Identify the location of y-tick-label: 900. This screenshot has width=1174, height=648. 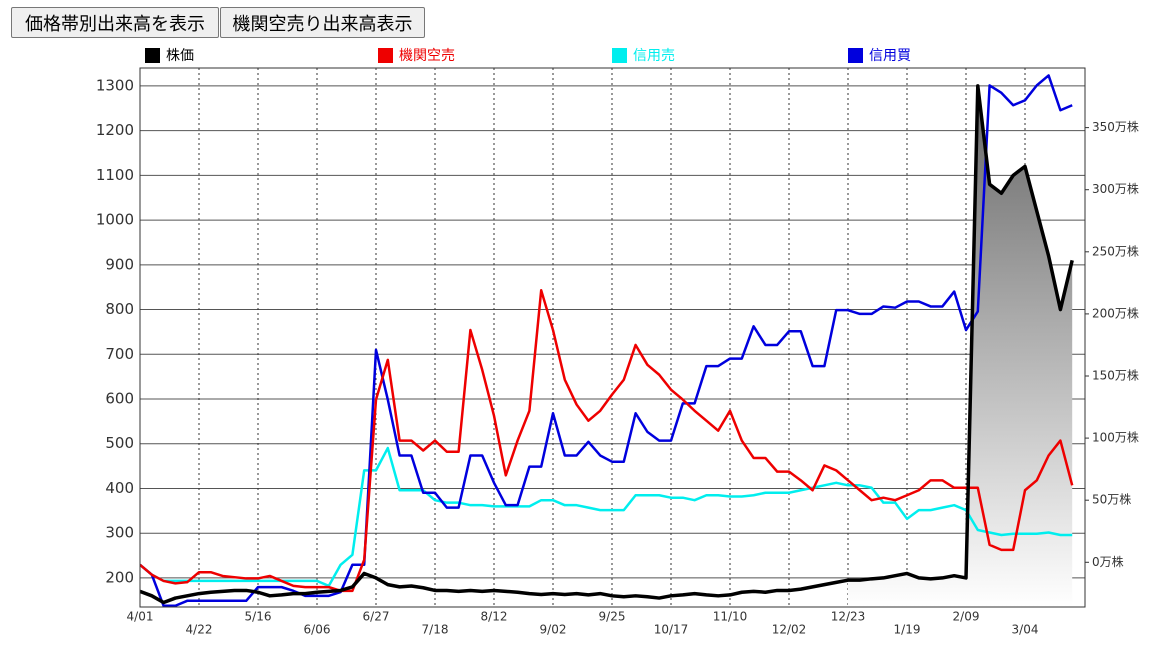
(119, 264).